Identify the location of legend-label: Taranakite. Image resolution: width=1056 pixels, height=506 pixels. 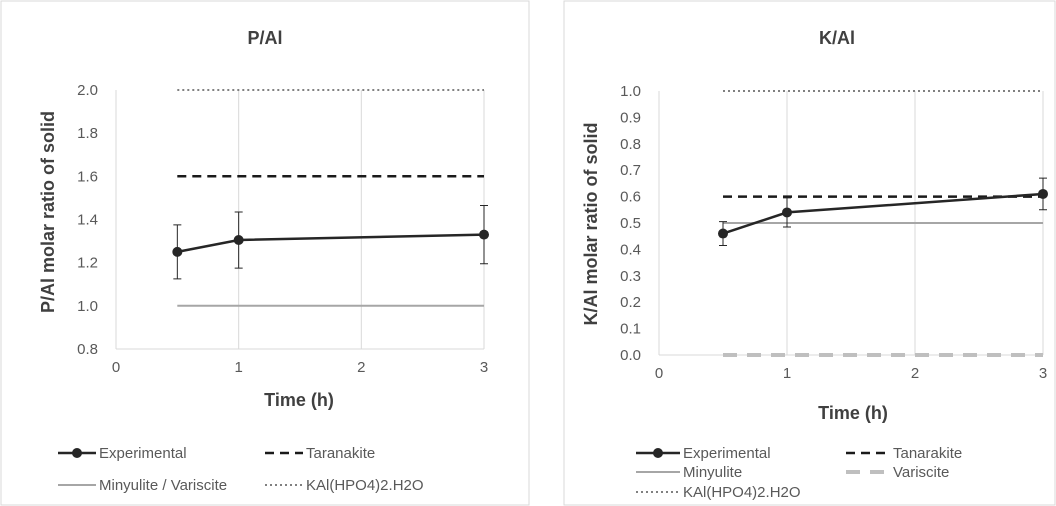
(340, 453).